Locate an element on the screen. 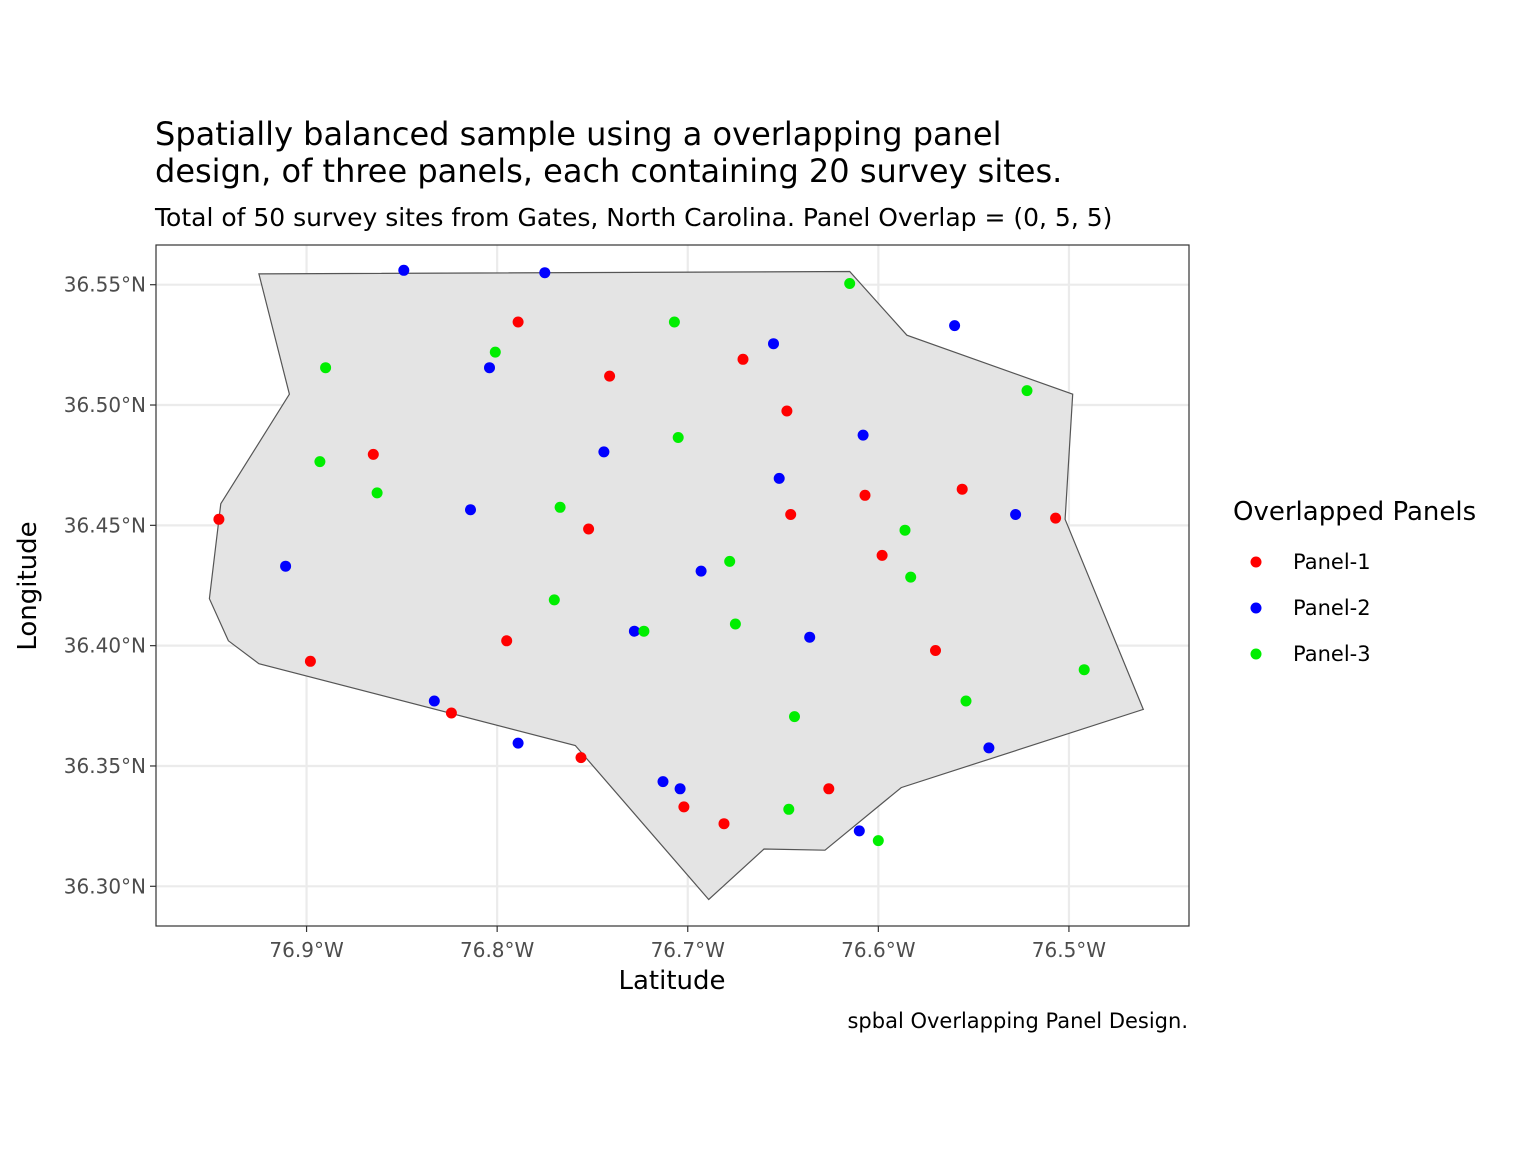 This screenshot has height=1152, width=1536. y-axis-label: Longitude is located at coordinates (28, 585).